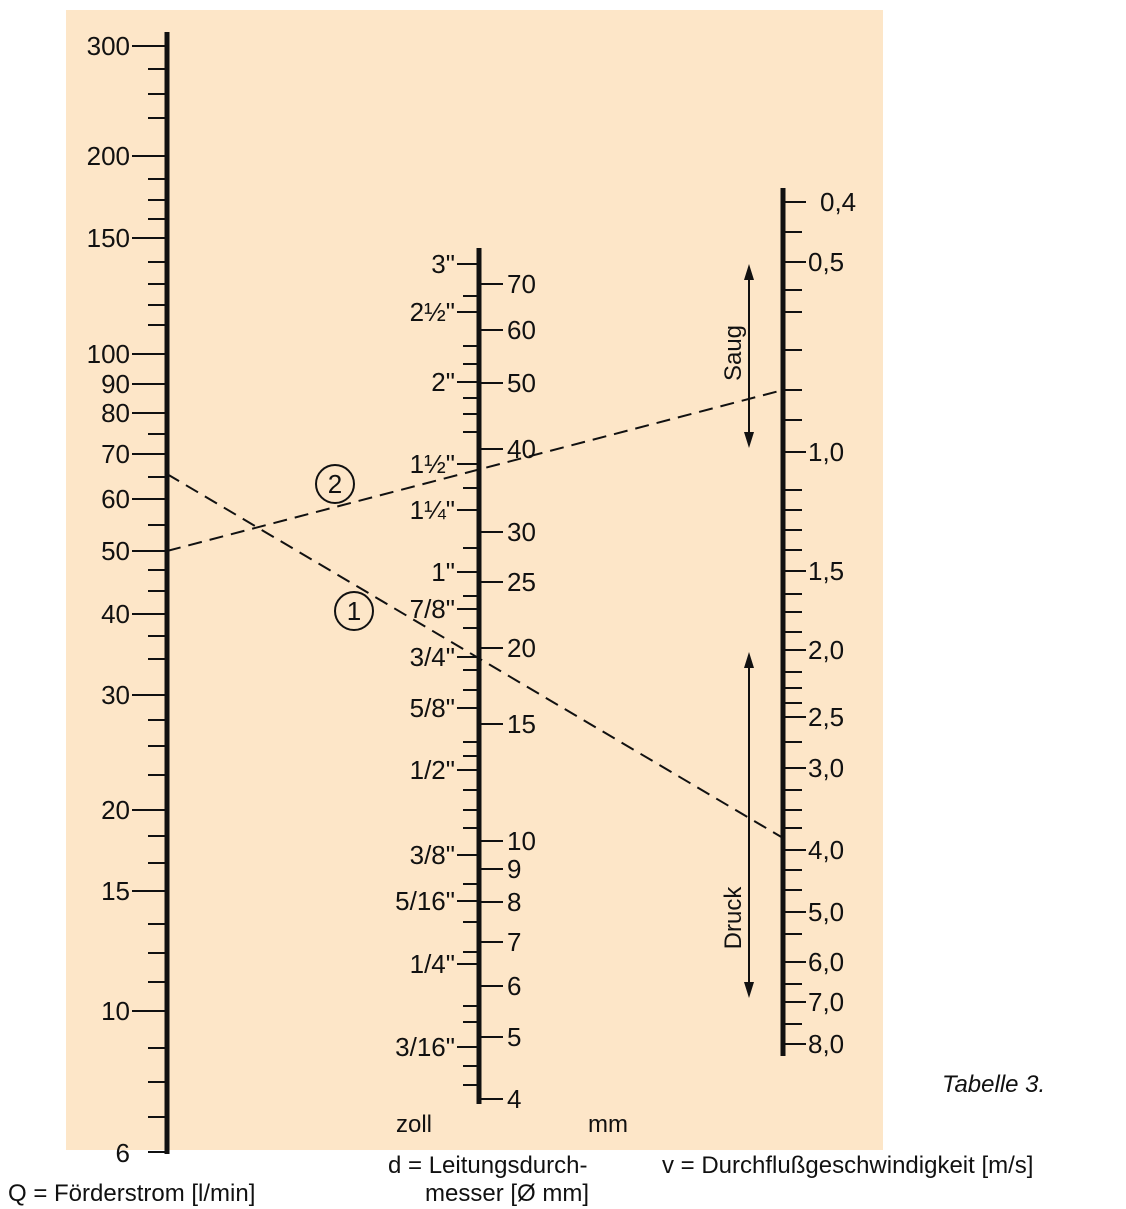 The height and width of the screenshot is (1209, 1126). I want to click on d-mm-label: 6, so click(514, 986).